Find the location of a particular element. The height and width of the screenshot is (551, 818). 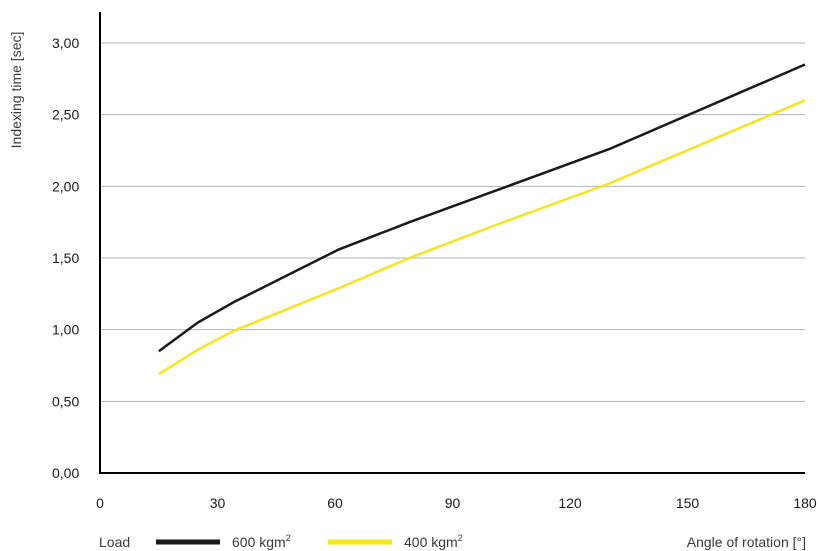

x-tick-labels: 0 30 60 90 120 150 180 is located at coordinates (456, 503).